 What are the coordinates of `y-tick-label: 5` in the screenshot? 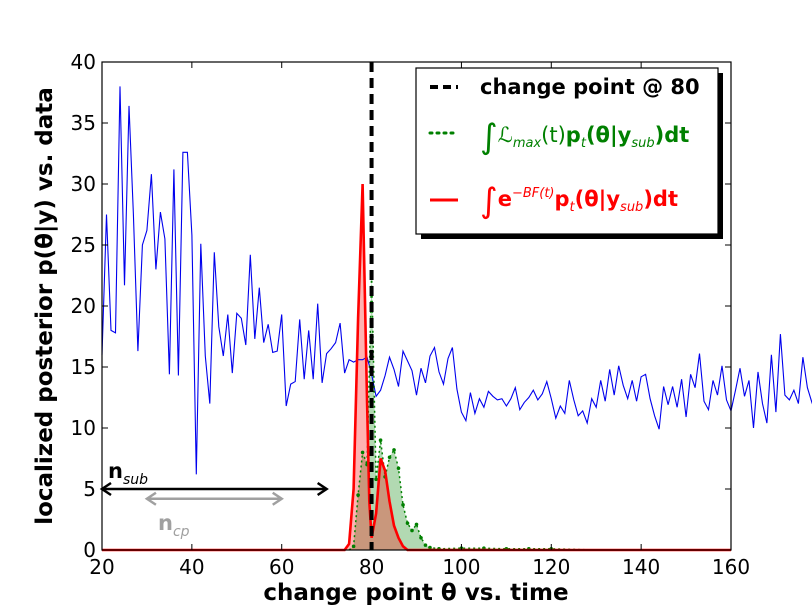 It's located at (89, 489).